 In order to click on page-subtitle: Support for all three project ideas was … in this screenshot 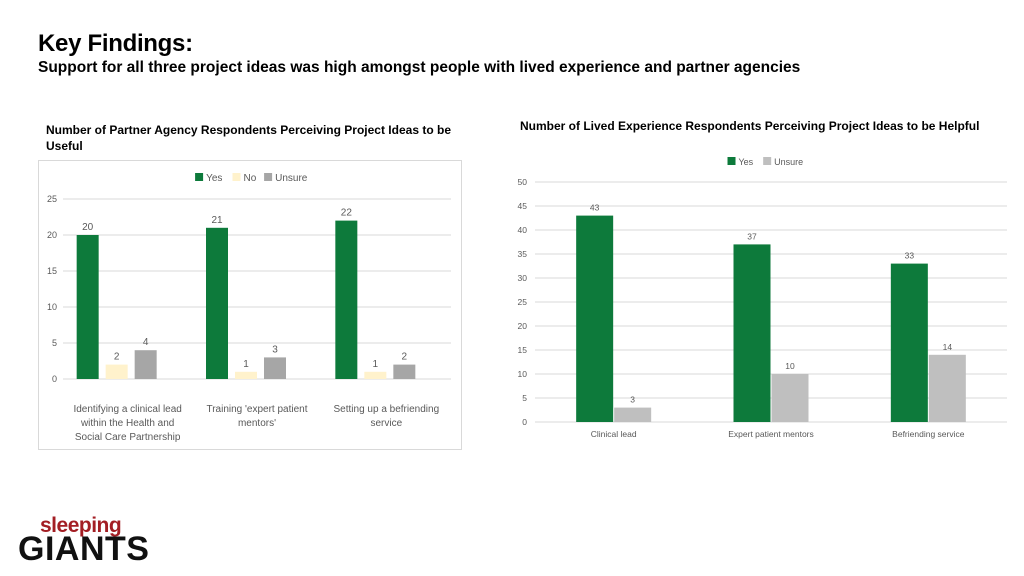, I will do `click(419, 67)`.